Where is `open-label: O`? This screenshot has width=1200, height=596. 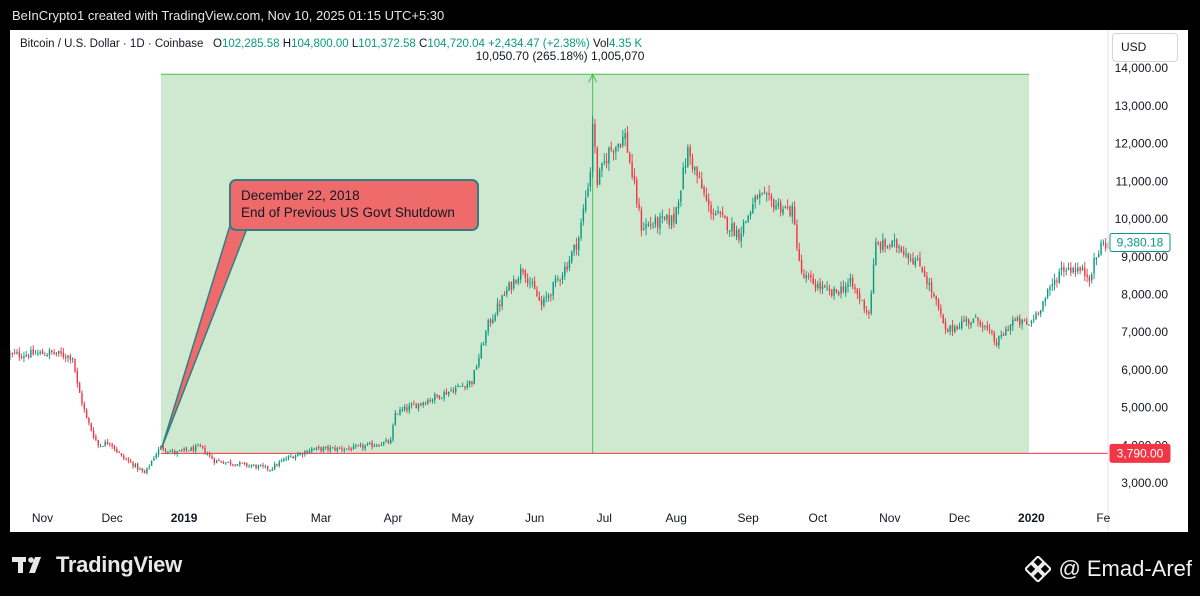
open-label: O is located at coordinates (217, 44).